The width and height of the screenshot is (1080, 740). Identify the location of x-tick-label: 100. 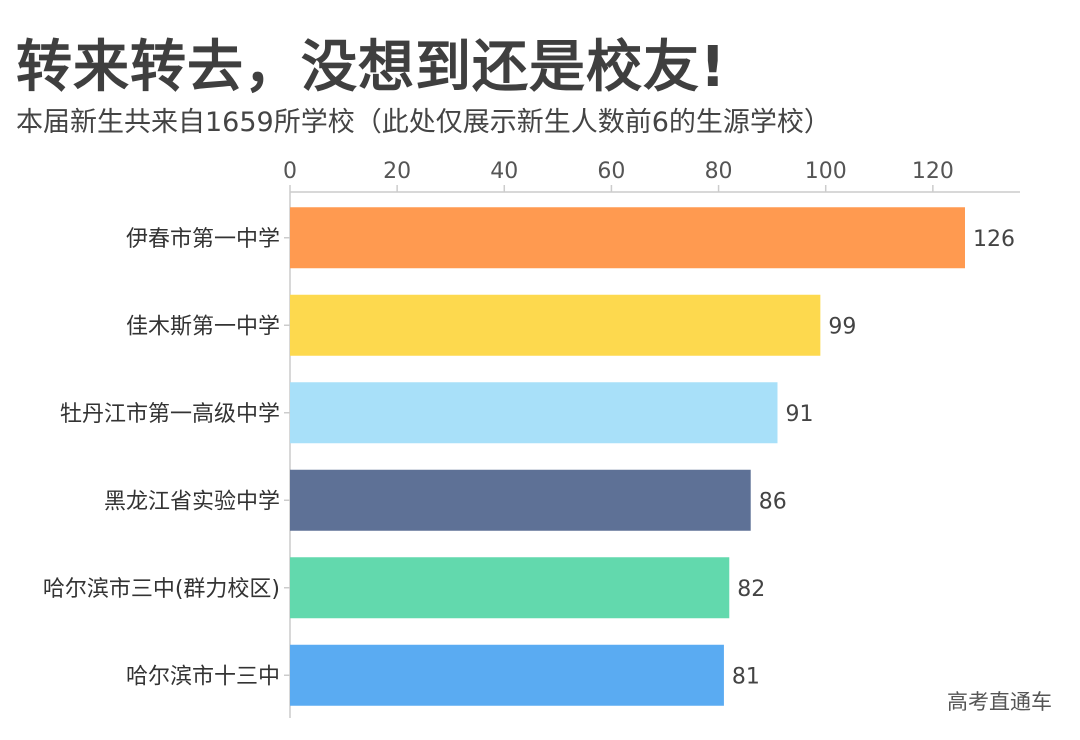
(826, 171).